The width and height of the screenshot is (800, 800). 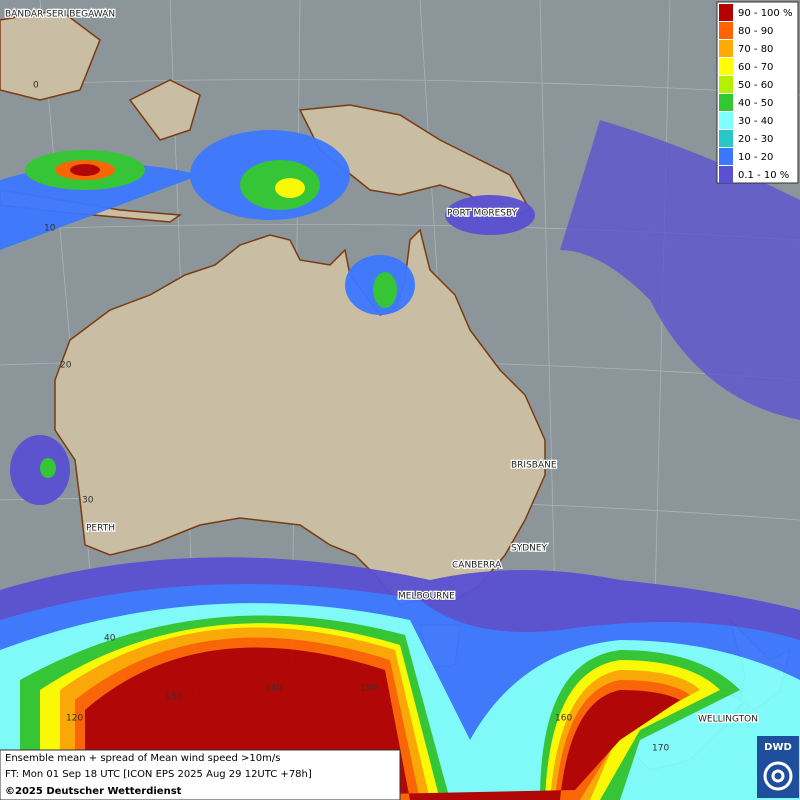 What do you see at coordinates (763, 175) in the screenshot?
I see `legend-label: 0.1 - 10 %` at bounding box center [763, 175].